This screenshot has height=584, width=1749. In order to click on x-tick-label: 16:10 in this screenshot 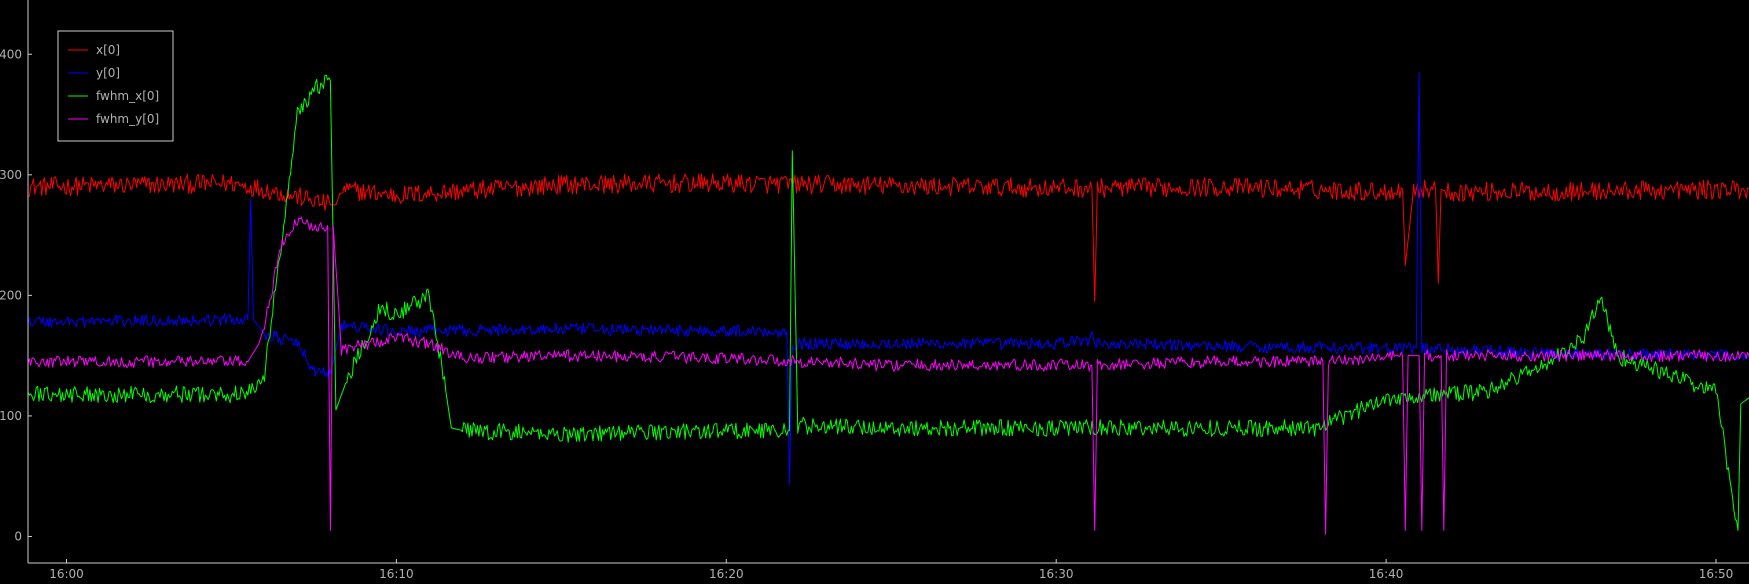, I will do `click(396, 574)`.